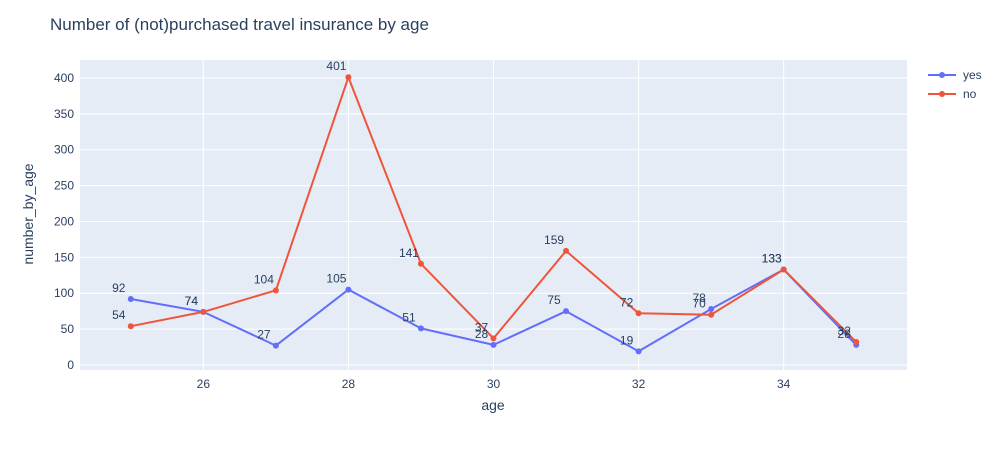 This screenshot has width=1002, height=450. What do you see at coordinates (28, 213) in the screenshot?
I see `y-axis-title: number_by_age` at bounding box center [28, 213].